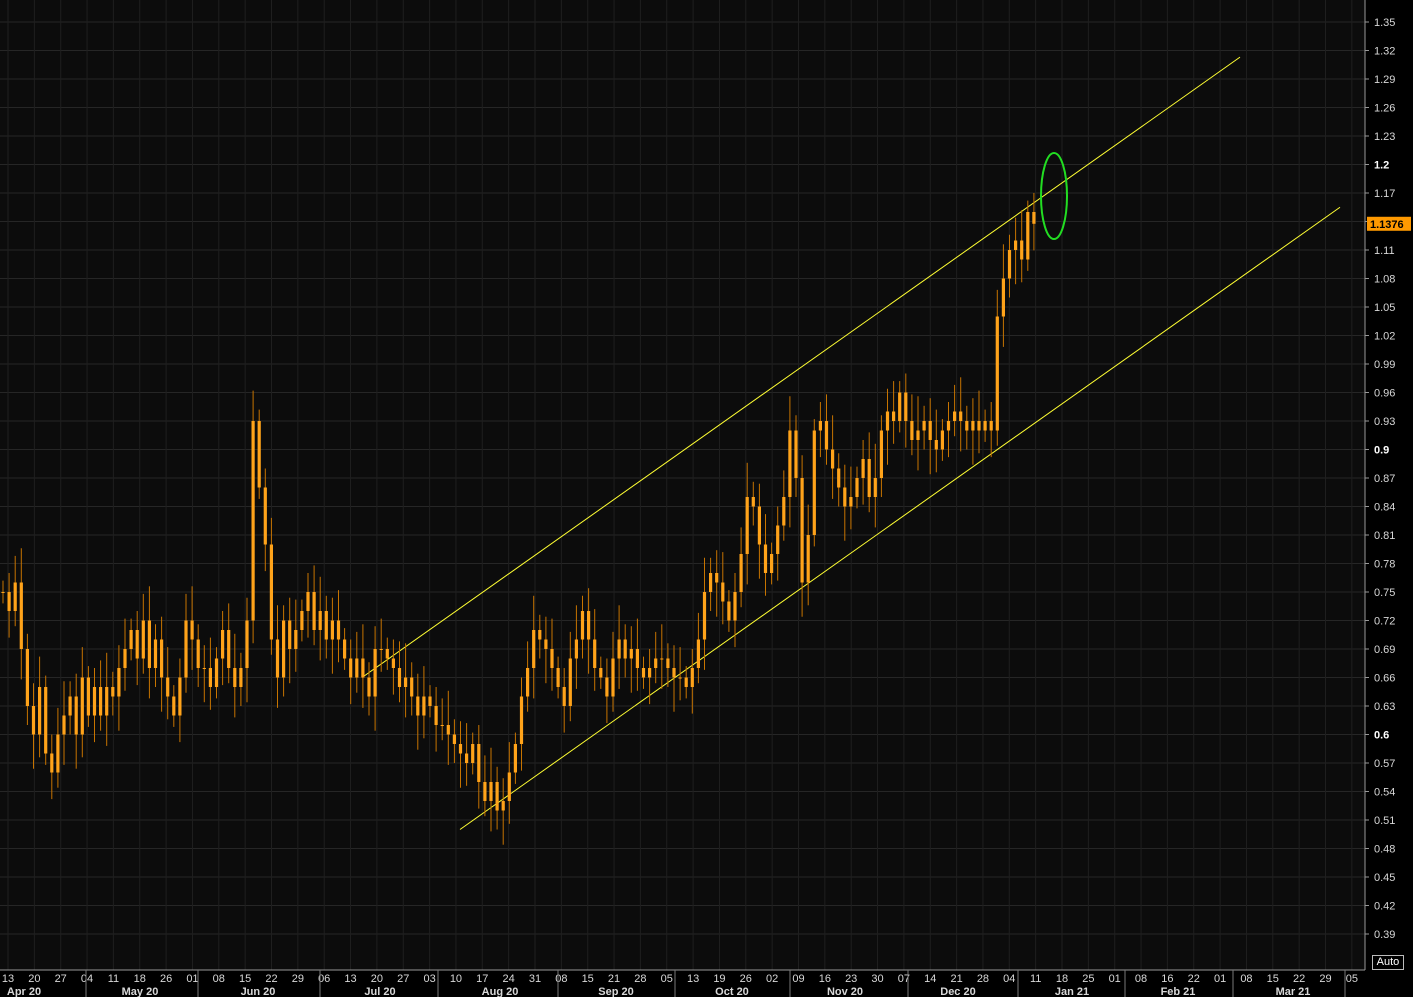  Describe the element at coordinates (588, 979) in the screenshot. I see `x-tick-label: 15` at that location.